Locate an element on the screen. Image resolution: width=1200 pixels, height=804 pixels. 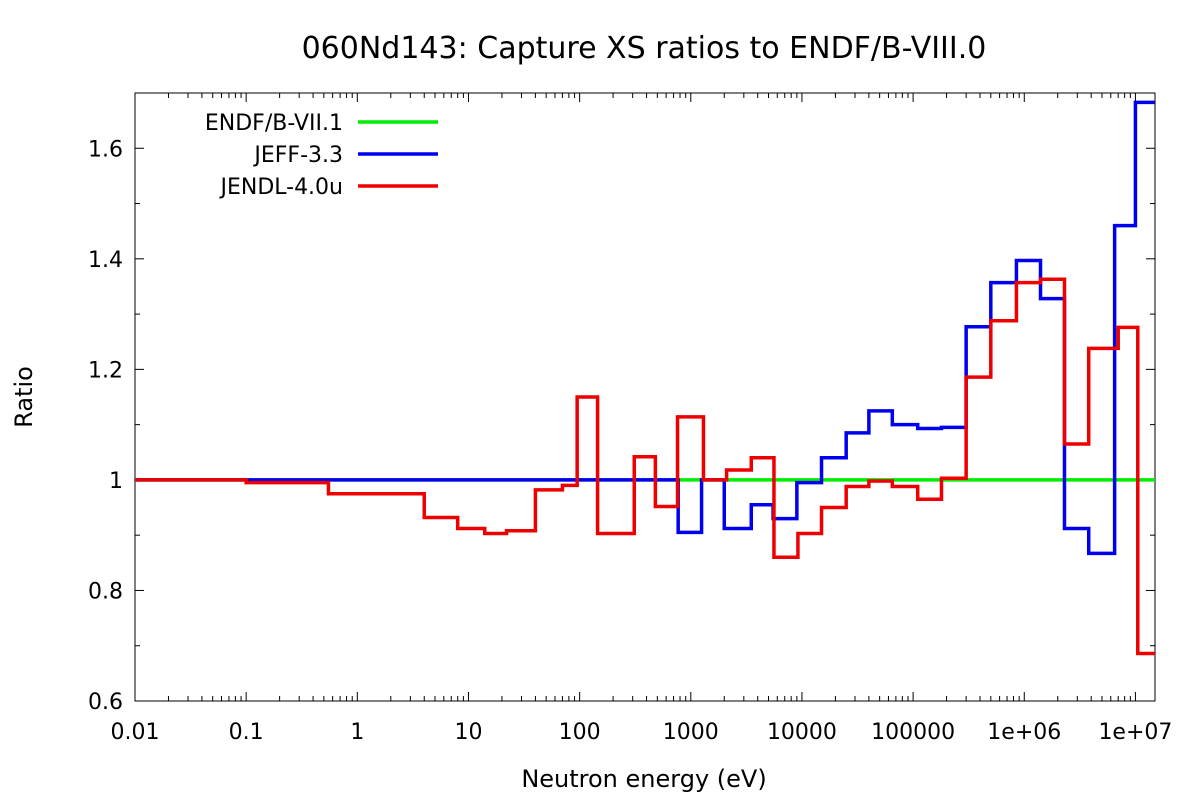
legend-label-jendl-4-0u: JENDL-4.0u is located at coordinates (280, 187).